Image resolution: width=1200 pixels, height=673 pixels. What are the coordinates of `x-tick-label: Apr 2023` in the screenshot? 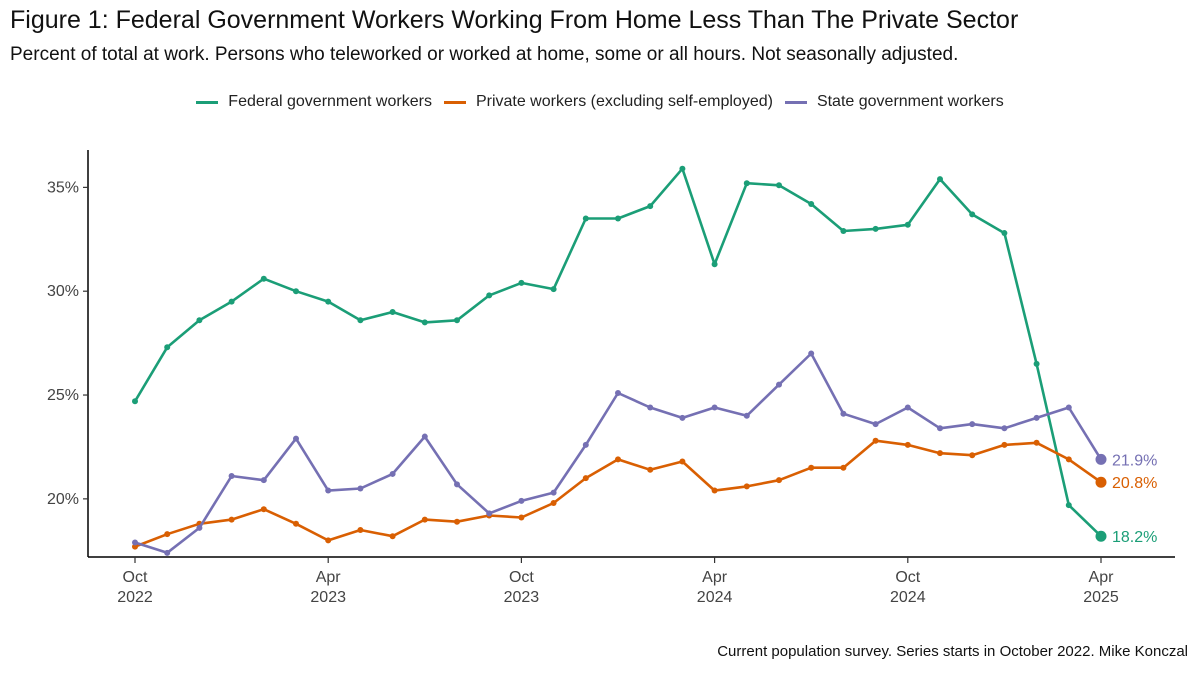 It's located at (328, 587).